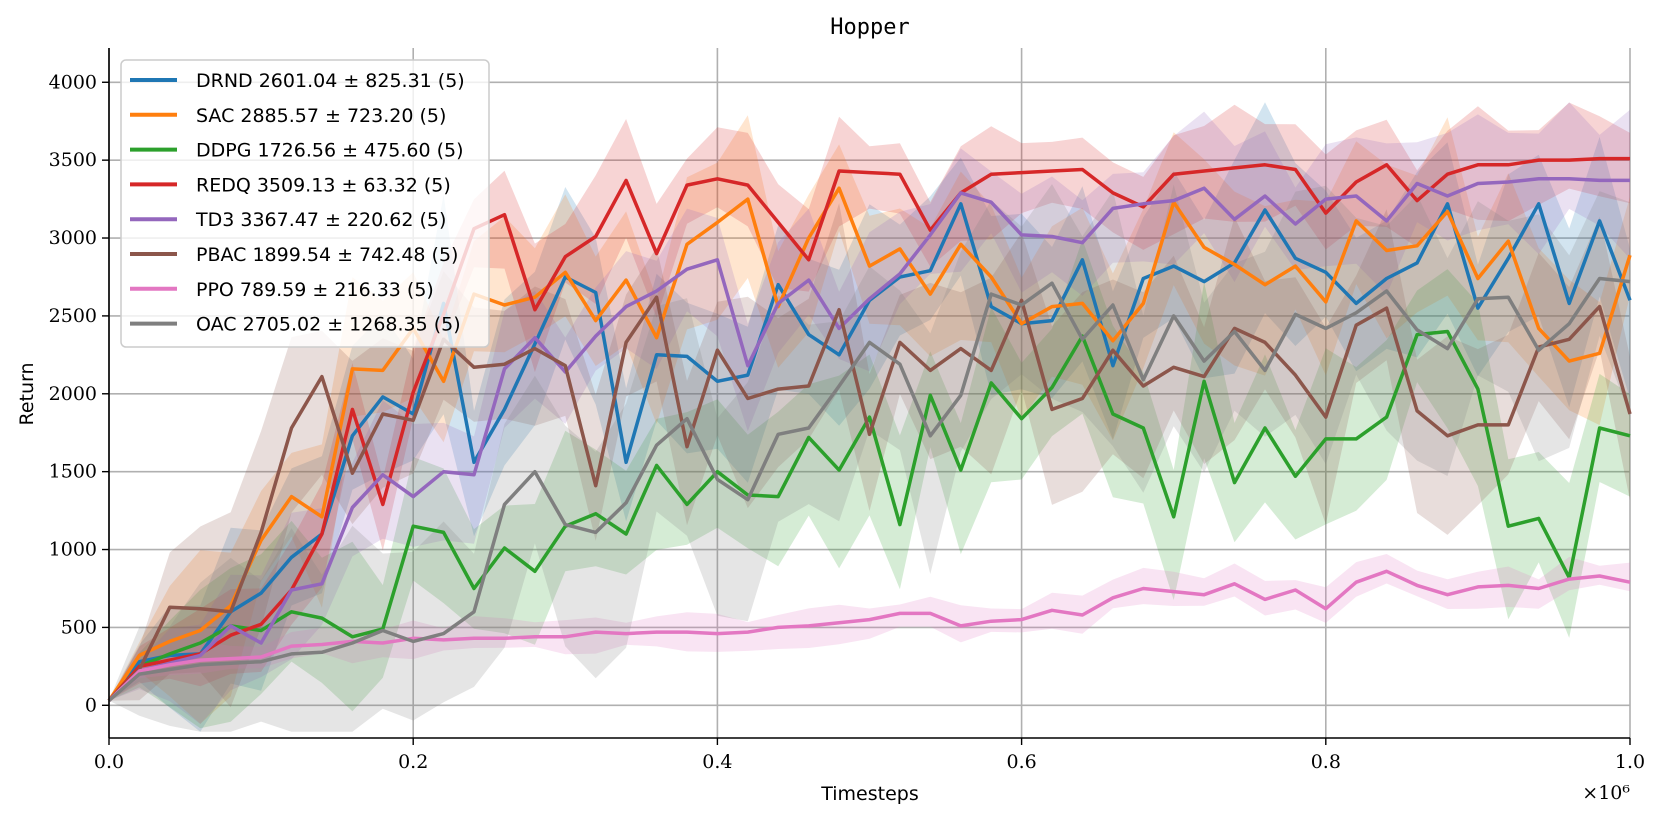 The height and width of the screenshot is (822, 1660). I want to click on y-tick-label: 500, so click(79, 627).